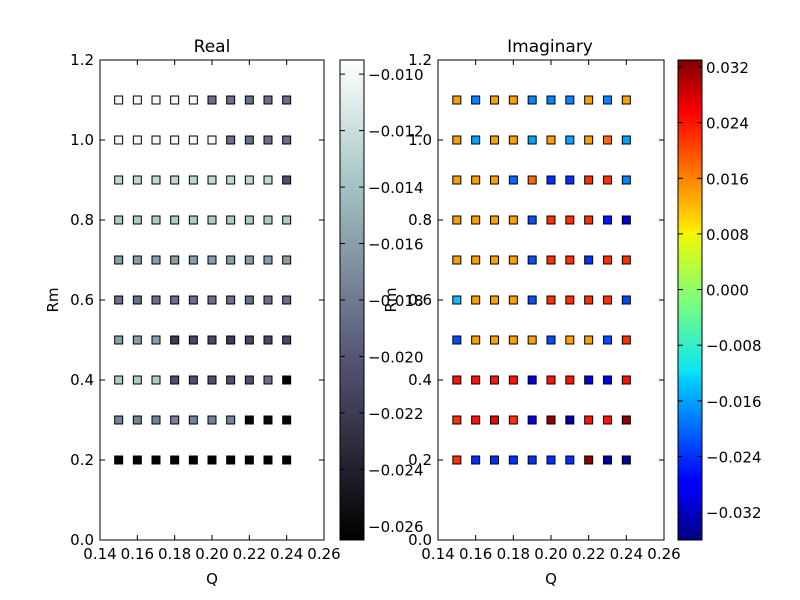 The image size is (800, 600). Describe the element at coordinates (475, 554) in the screenshot. I see `imaginary-x-tick-label: 0.16` at that location.